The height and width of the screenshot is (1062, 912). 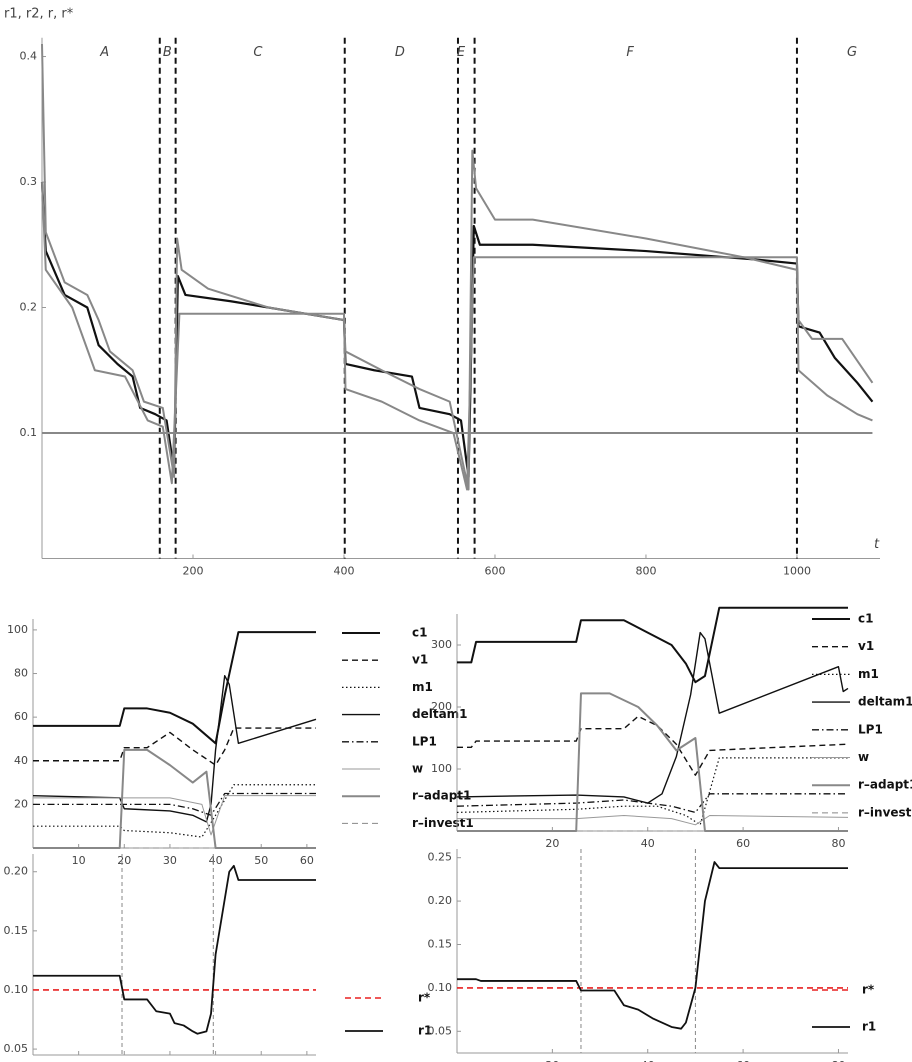 I want to click on x-tick-label: 30, so click(x=170, y=860).